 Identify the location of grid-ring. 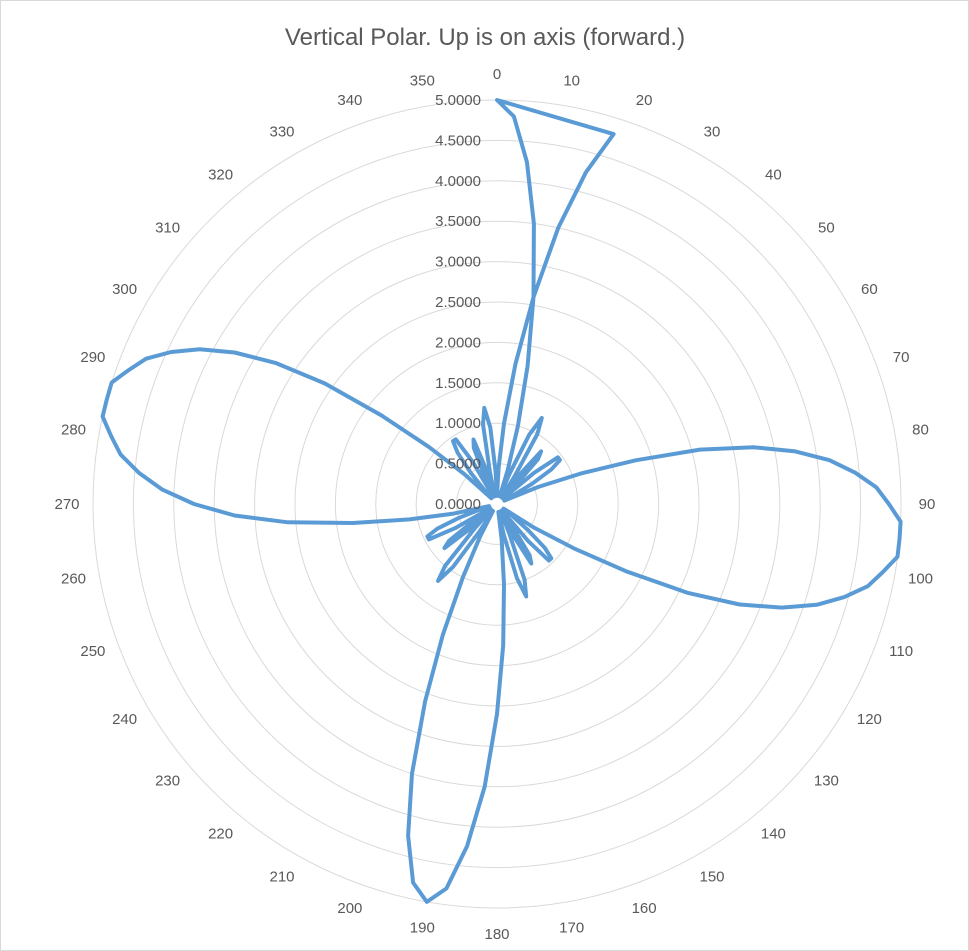
(497, 504).